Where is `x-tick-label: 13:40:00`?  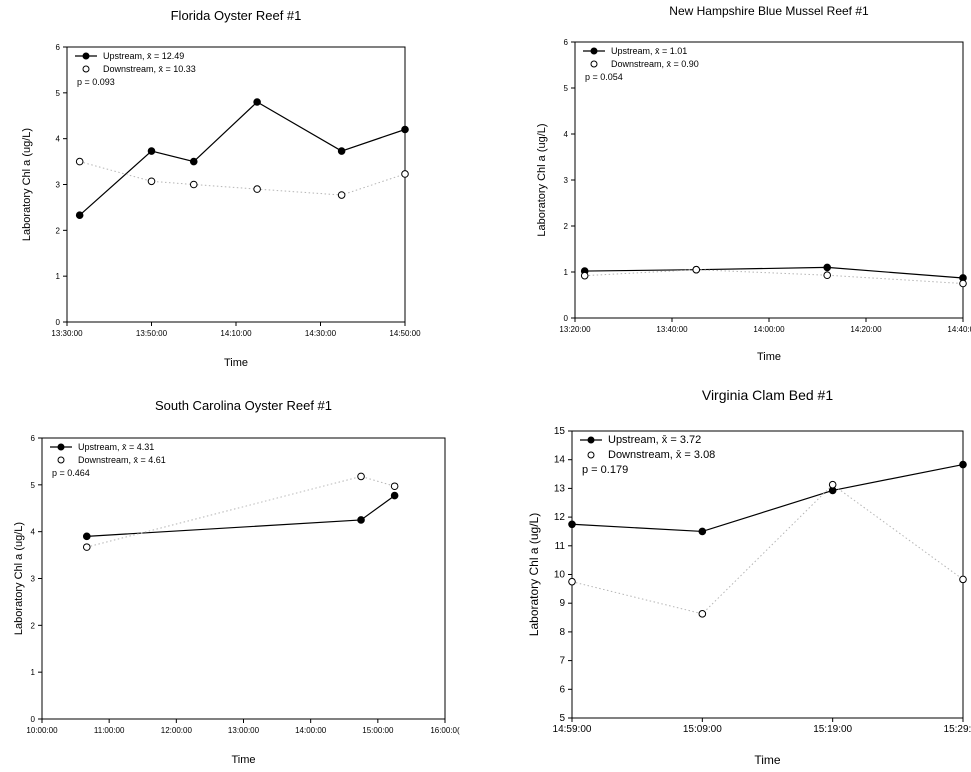
x-tick-label: 13:40:00 is located at coordinates (672, 329).